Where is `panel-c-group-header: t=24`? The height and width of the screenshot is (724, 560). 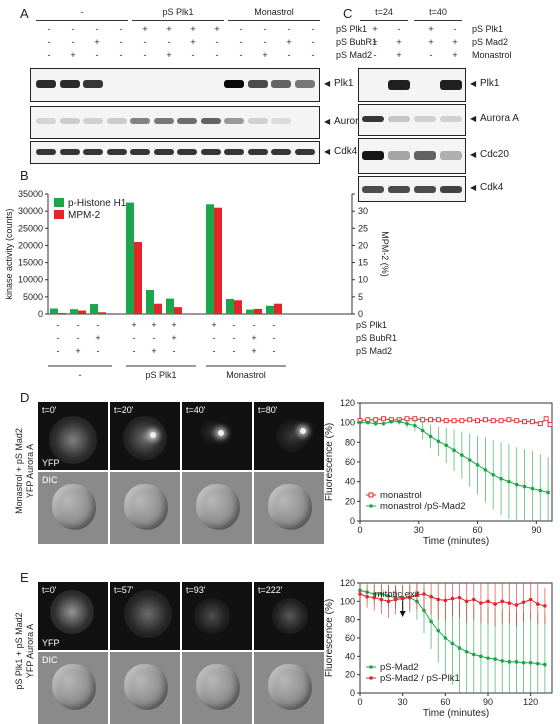
panel-c-group-header: t=24 is located at coordinates (384, 12).